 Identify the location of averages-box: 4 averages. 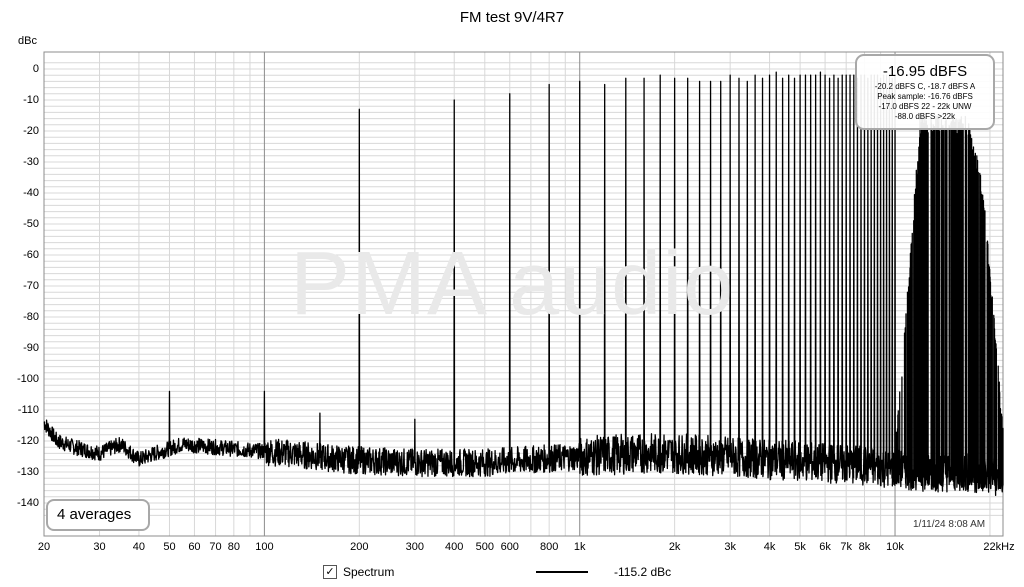
(98, 515).